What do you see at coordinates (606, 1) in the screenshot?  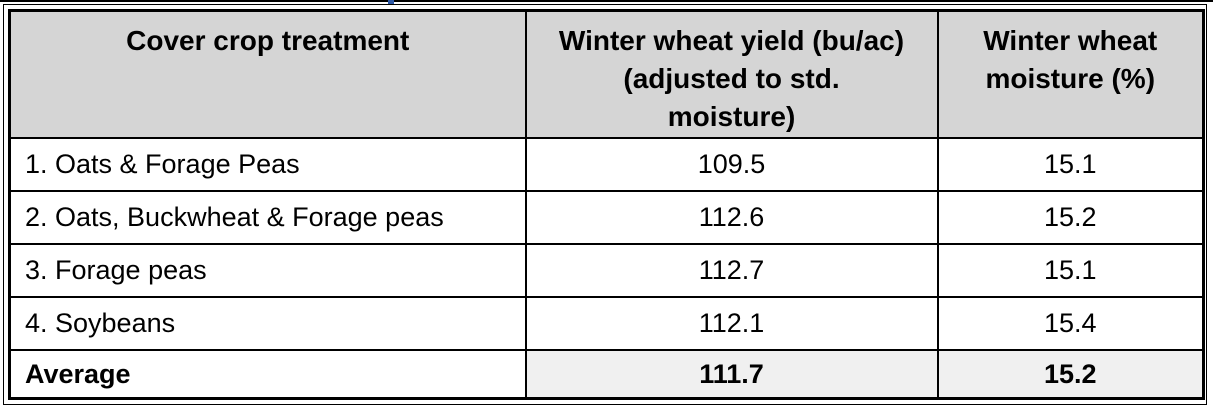 I see `cropped-content-line-artifact` at bounding box center [606, 1].